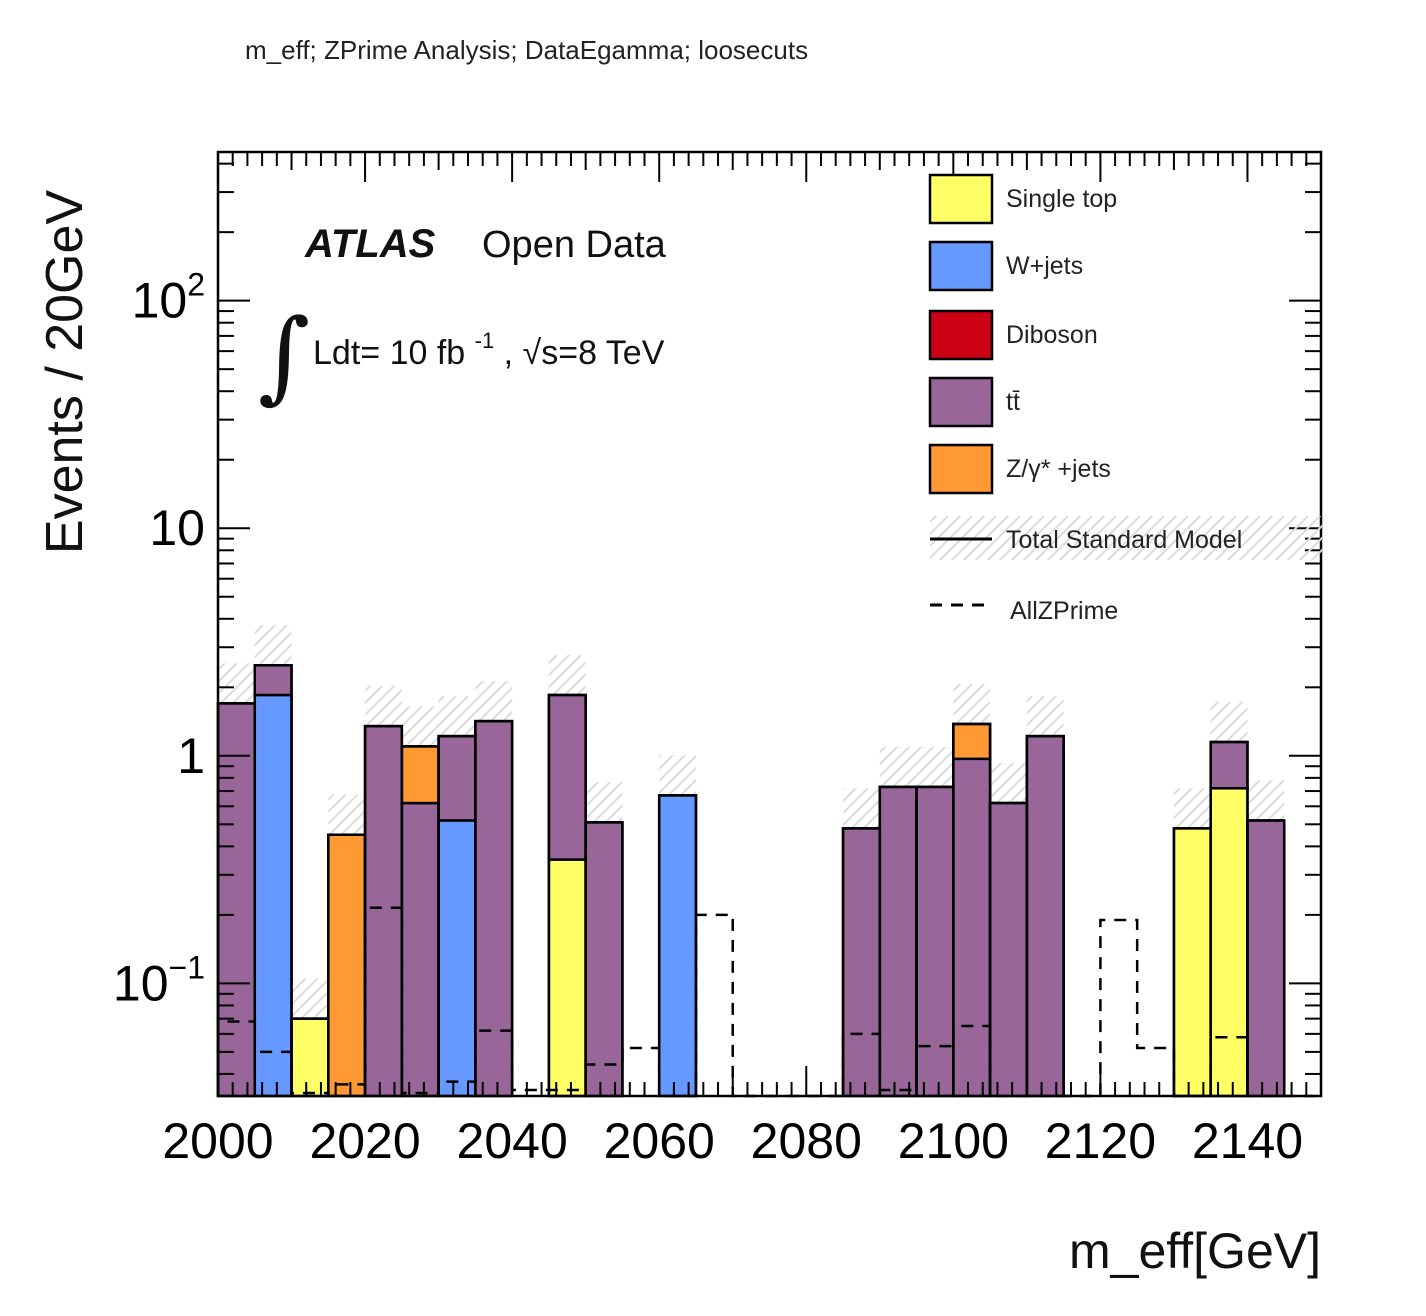  I want to click on x-tick-label: 2040, so click(512, 1141).